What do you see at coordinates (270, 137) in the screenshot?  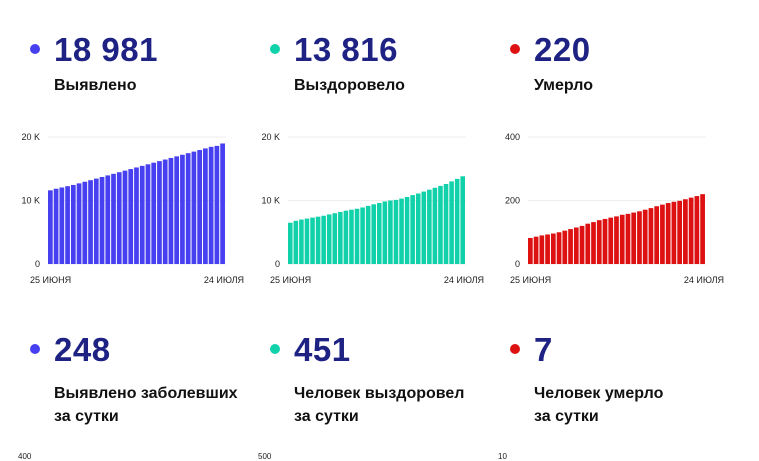 I see `y-tick-label: 20 K` at bounding box center [270, 137].